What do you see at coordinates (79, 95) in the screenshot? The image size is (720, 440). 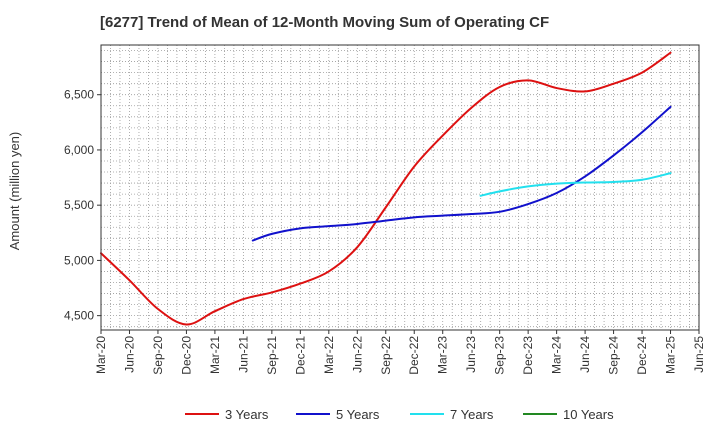 I see `y-tick-label: 6,500` at bounding box center [79, 95].